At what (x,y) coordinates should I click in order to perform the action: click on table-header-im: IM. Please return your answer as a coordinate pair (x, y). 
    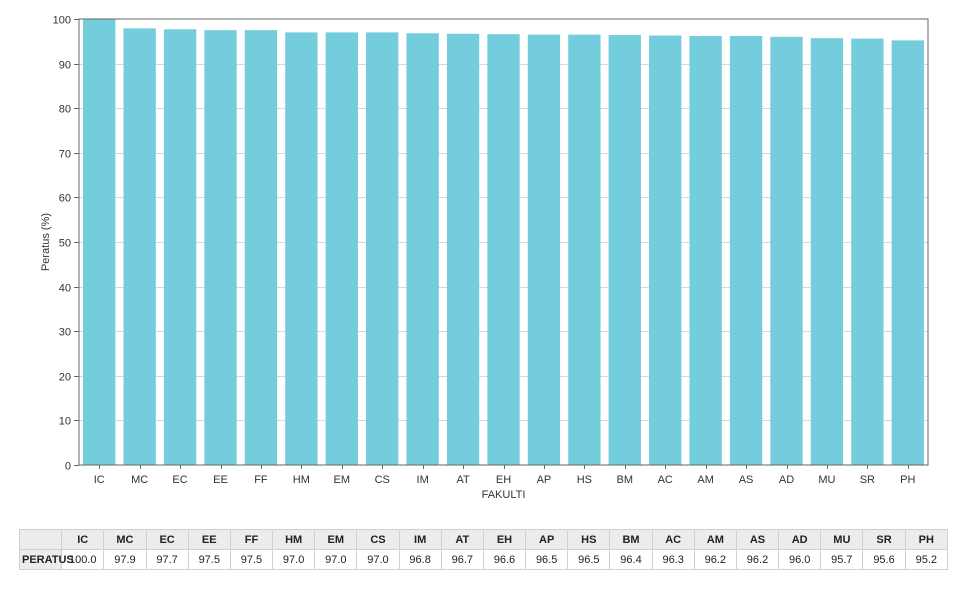
    Looking at the image, I should click on (420, 539).